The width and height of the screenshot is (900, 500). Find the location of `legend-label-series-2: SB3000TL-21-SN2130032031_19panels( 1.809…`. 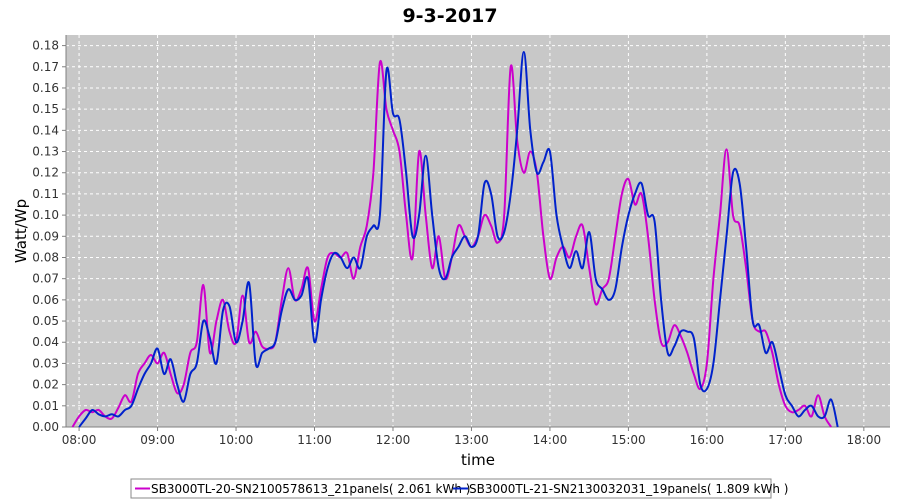

legend-label-series-2: SB3000TL-21-SN2130032031_19panels( 1.809… is located at coordinates (628, 489).